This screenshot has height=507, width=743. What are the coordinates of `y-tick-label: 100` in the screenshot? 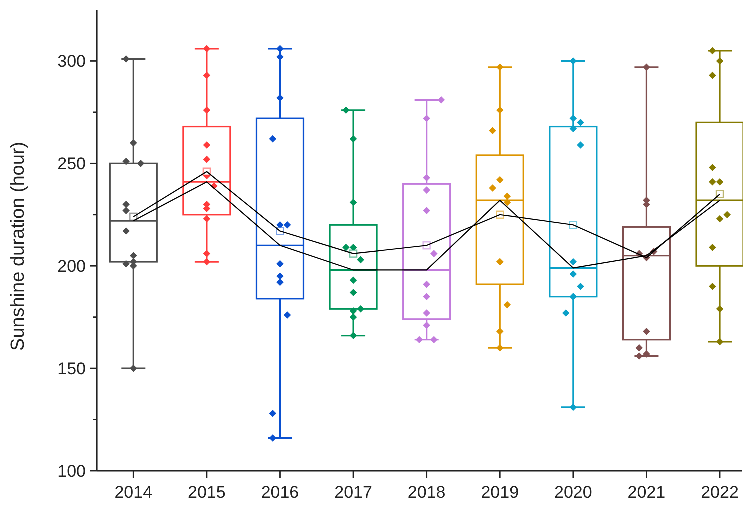 It's located at (72, 471).